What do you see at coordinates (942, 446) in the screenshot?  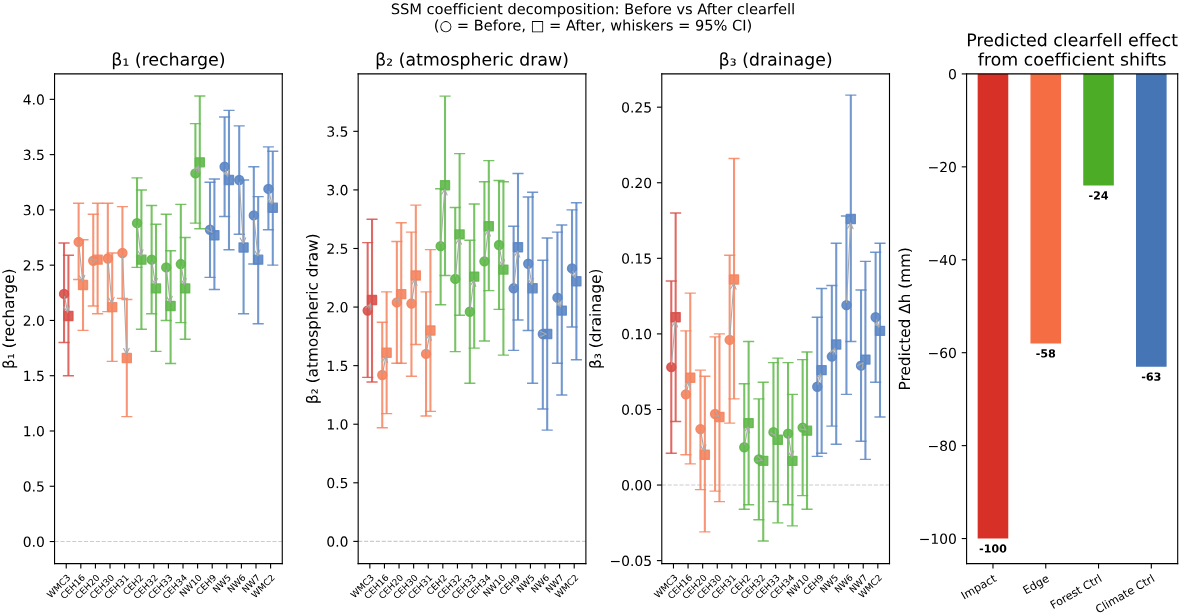 I see `y-tick-label: −80` at bounding box center [942, 446].